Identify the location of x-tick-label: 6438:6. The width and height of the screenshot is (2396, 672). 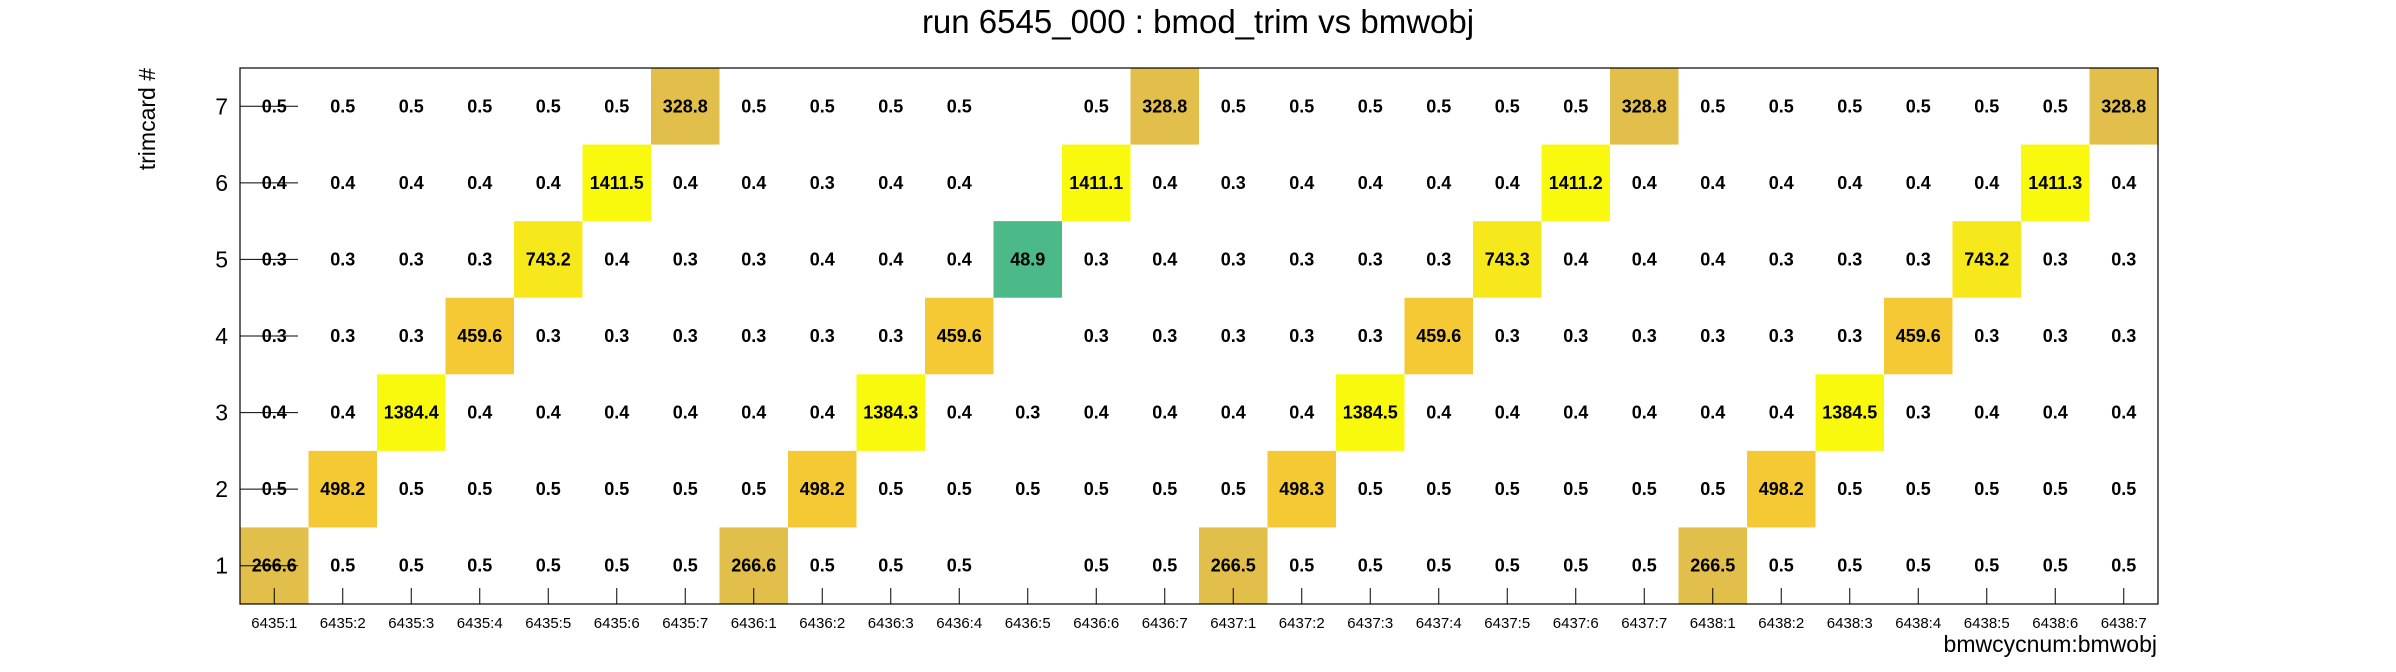
(2055, 623).